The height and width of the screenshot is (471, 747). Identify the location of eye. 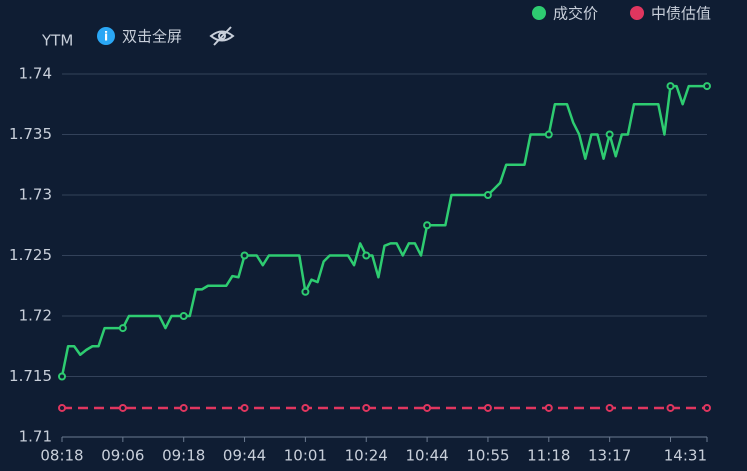
(222, 36).